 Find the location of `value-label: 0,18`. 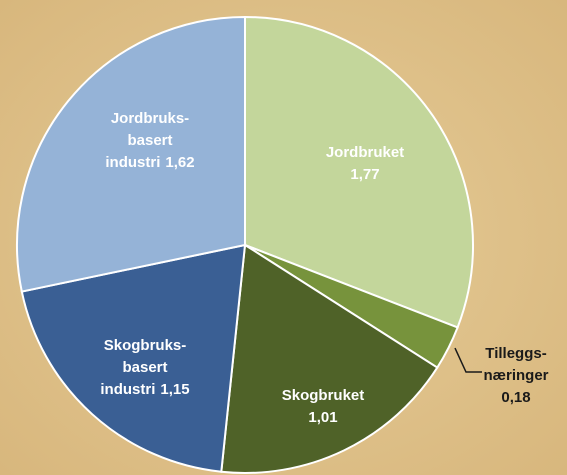

value-label: 0,18 is located at coordinates (515, 397).